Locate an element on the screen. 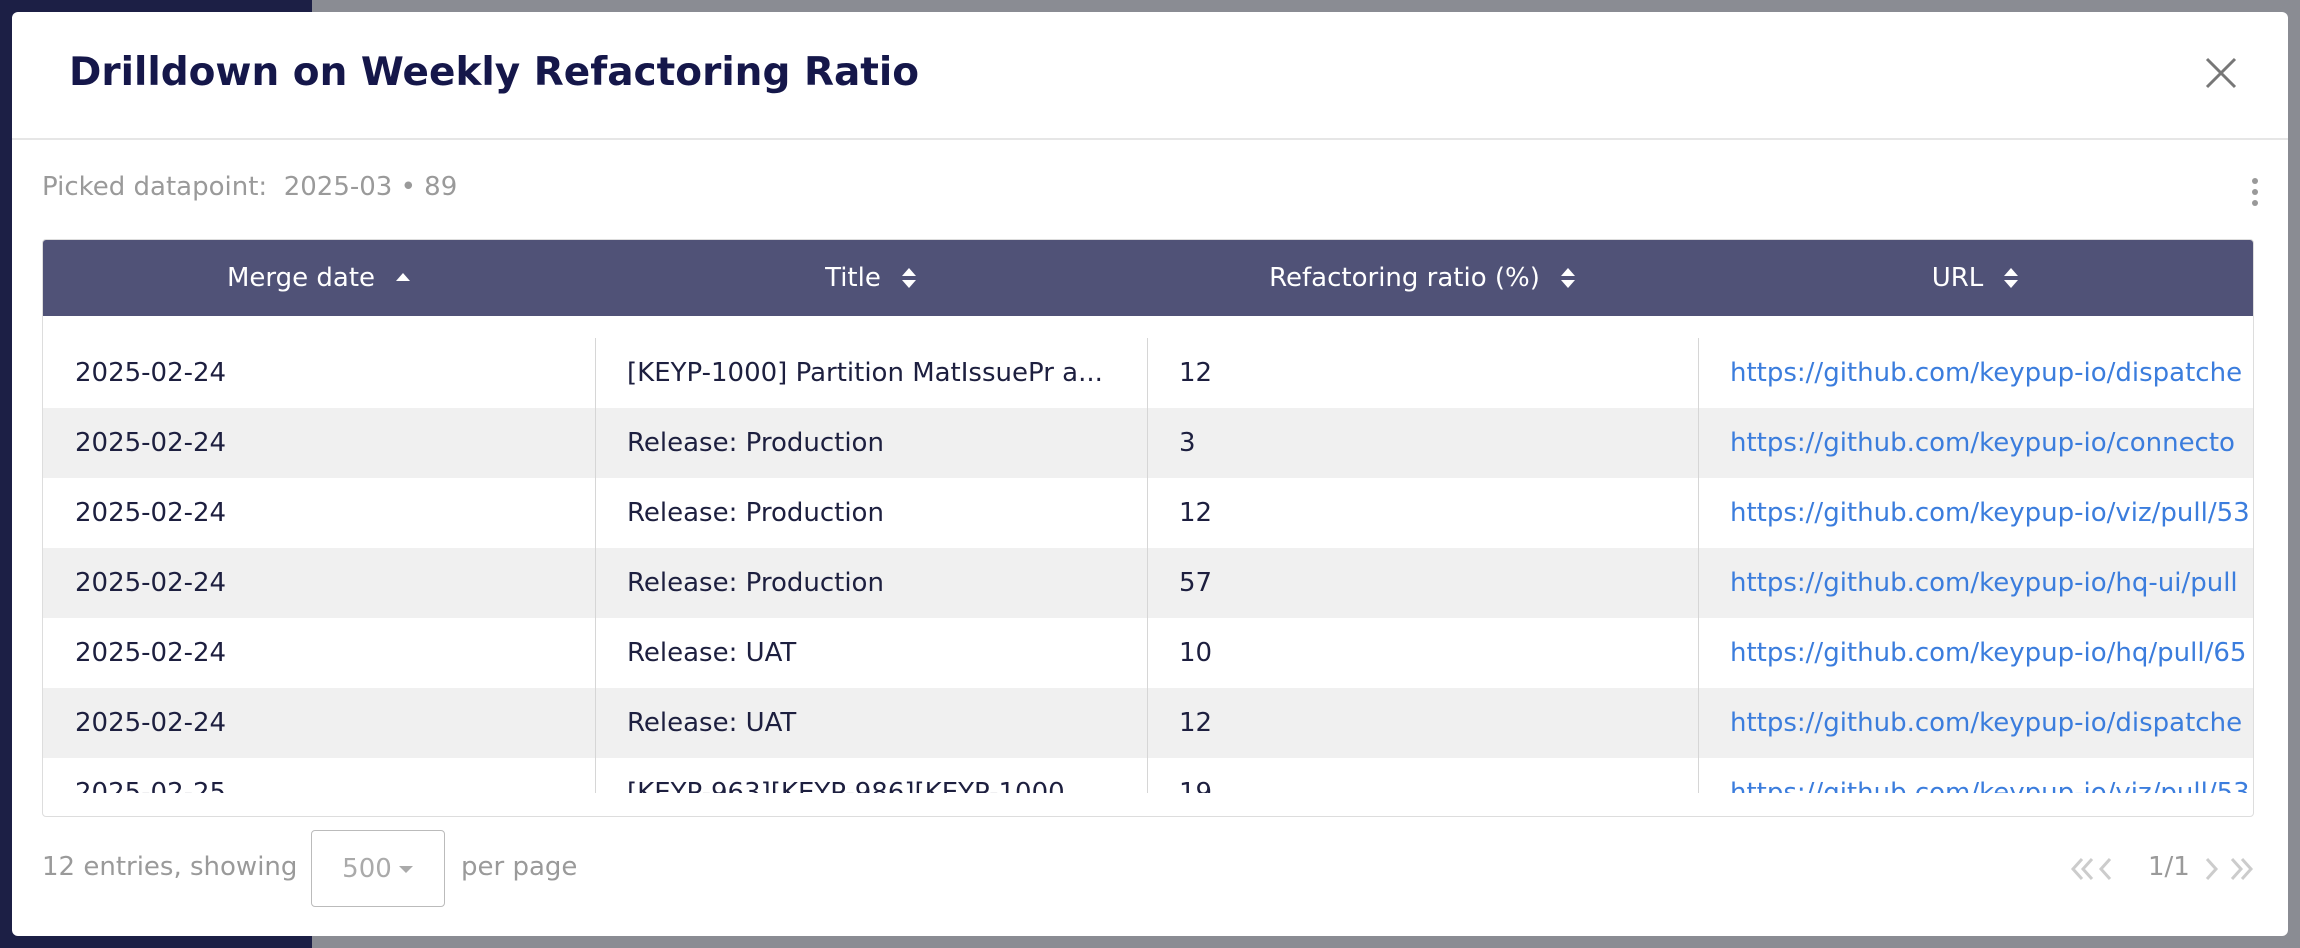 This screenshot has height=948, width=2300. per-page-label: per page is located at coordinates (519, 867).